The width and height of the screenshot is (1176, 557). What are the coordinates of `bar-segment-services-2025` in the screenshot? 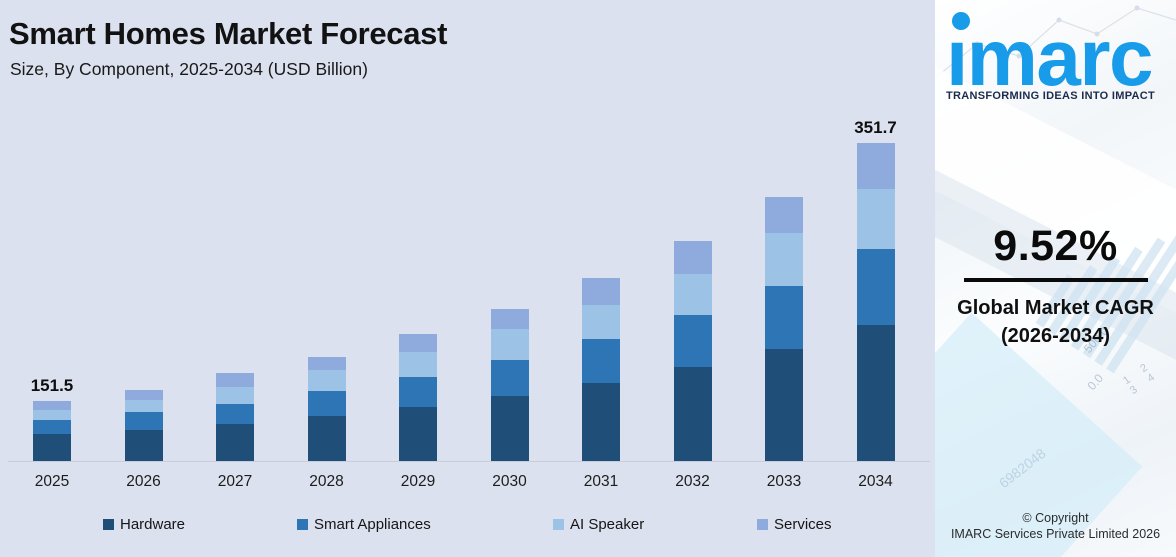 It's located at (52, 405).